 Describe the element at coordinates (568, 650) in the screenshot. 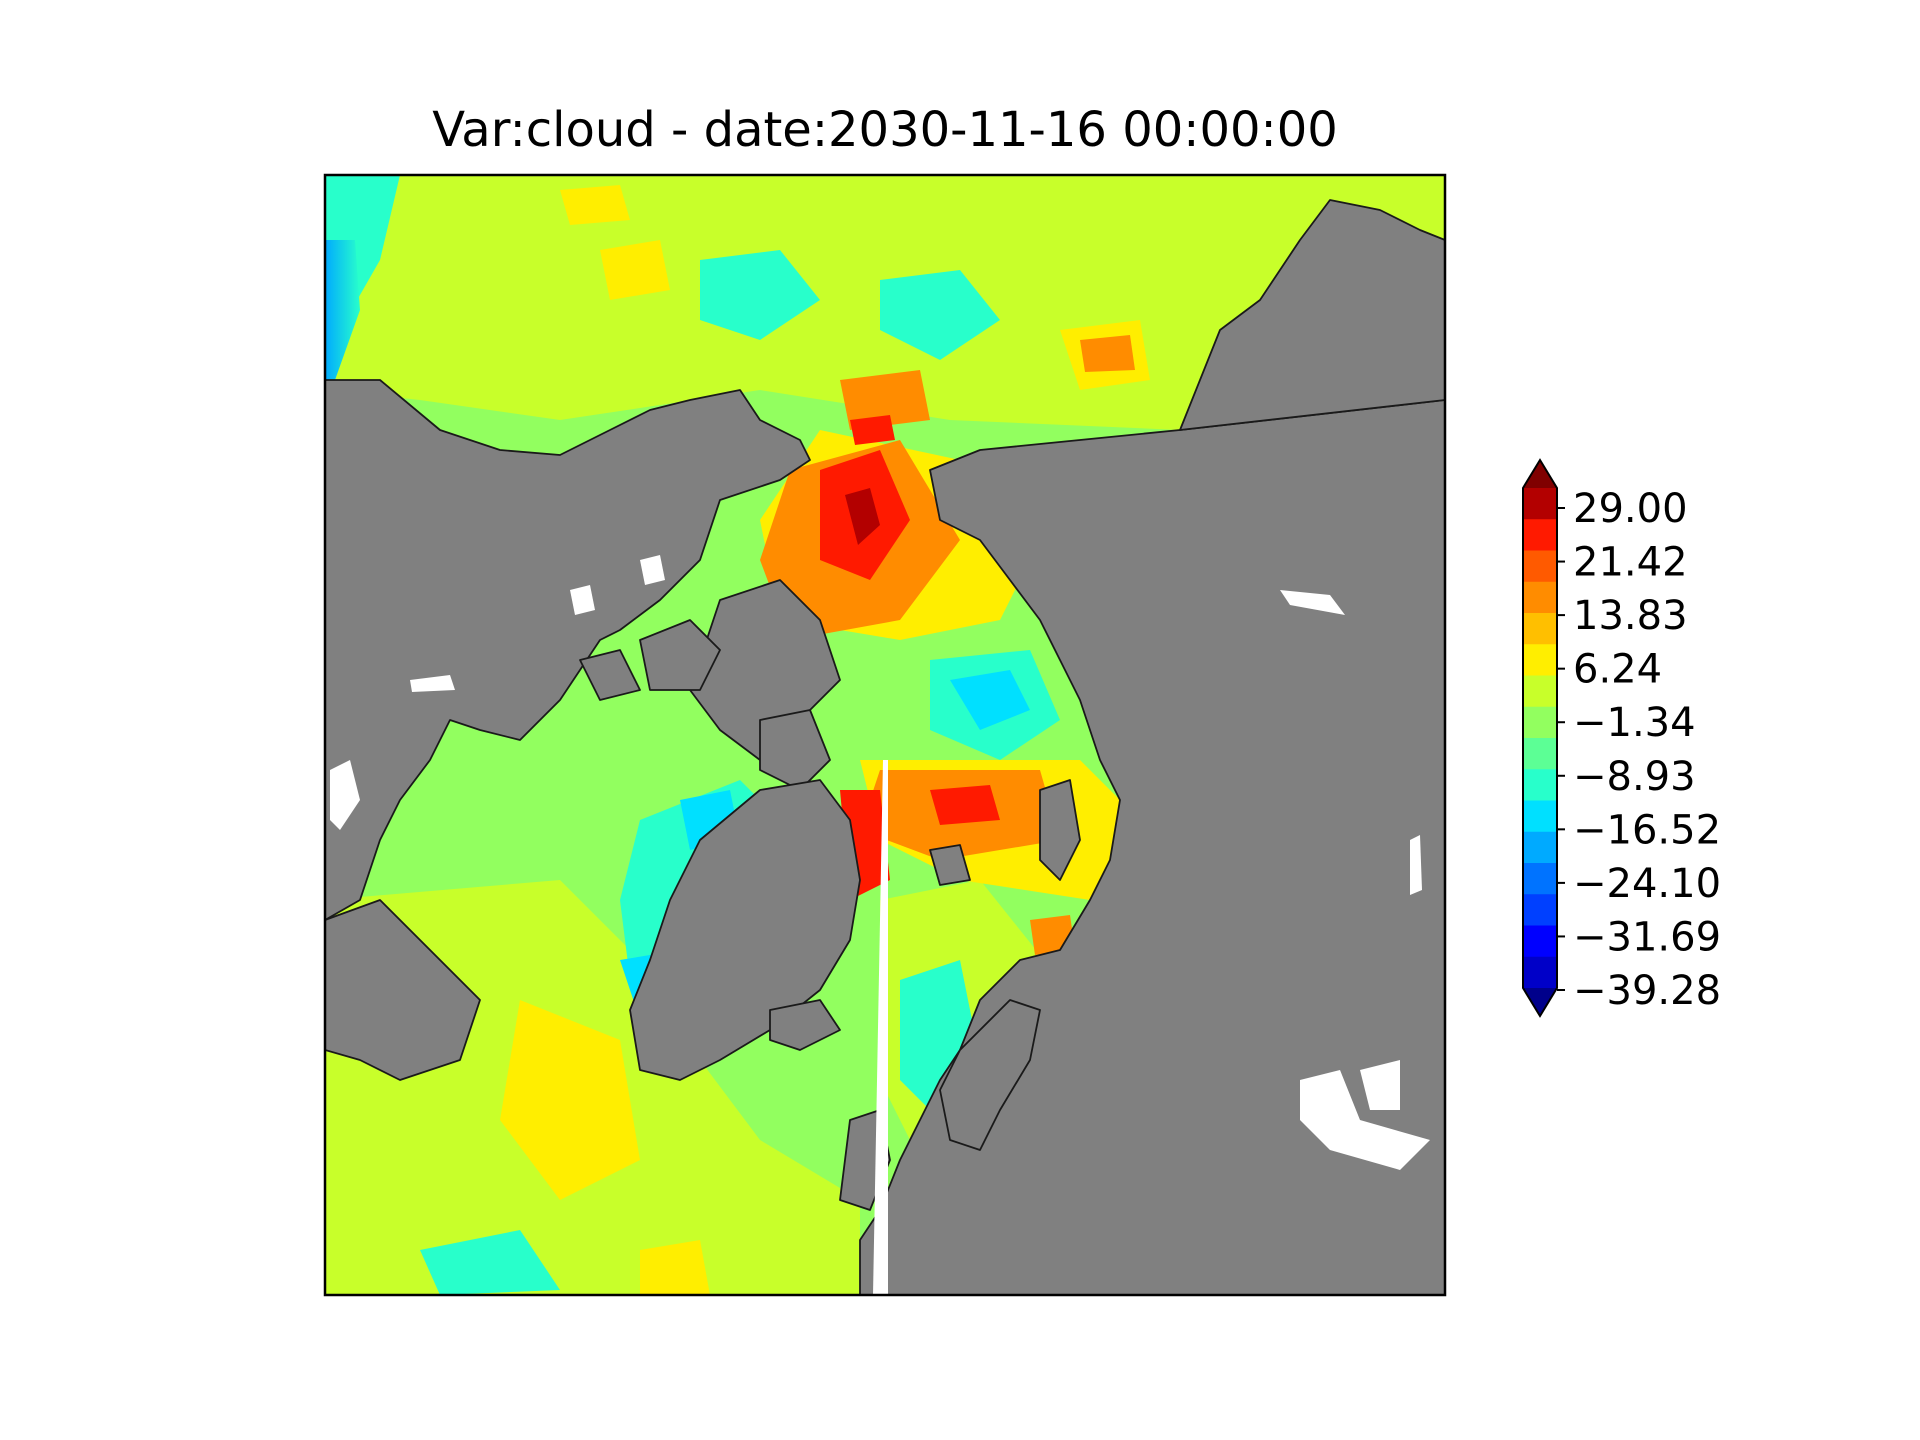

I see `land-north-america` at that location.